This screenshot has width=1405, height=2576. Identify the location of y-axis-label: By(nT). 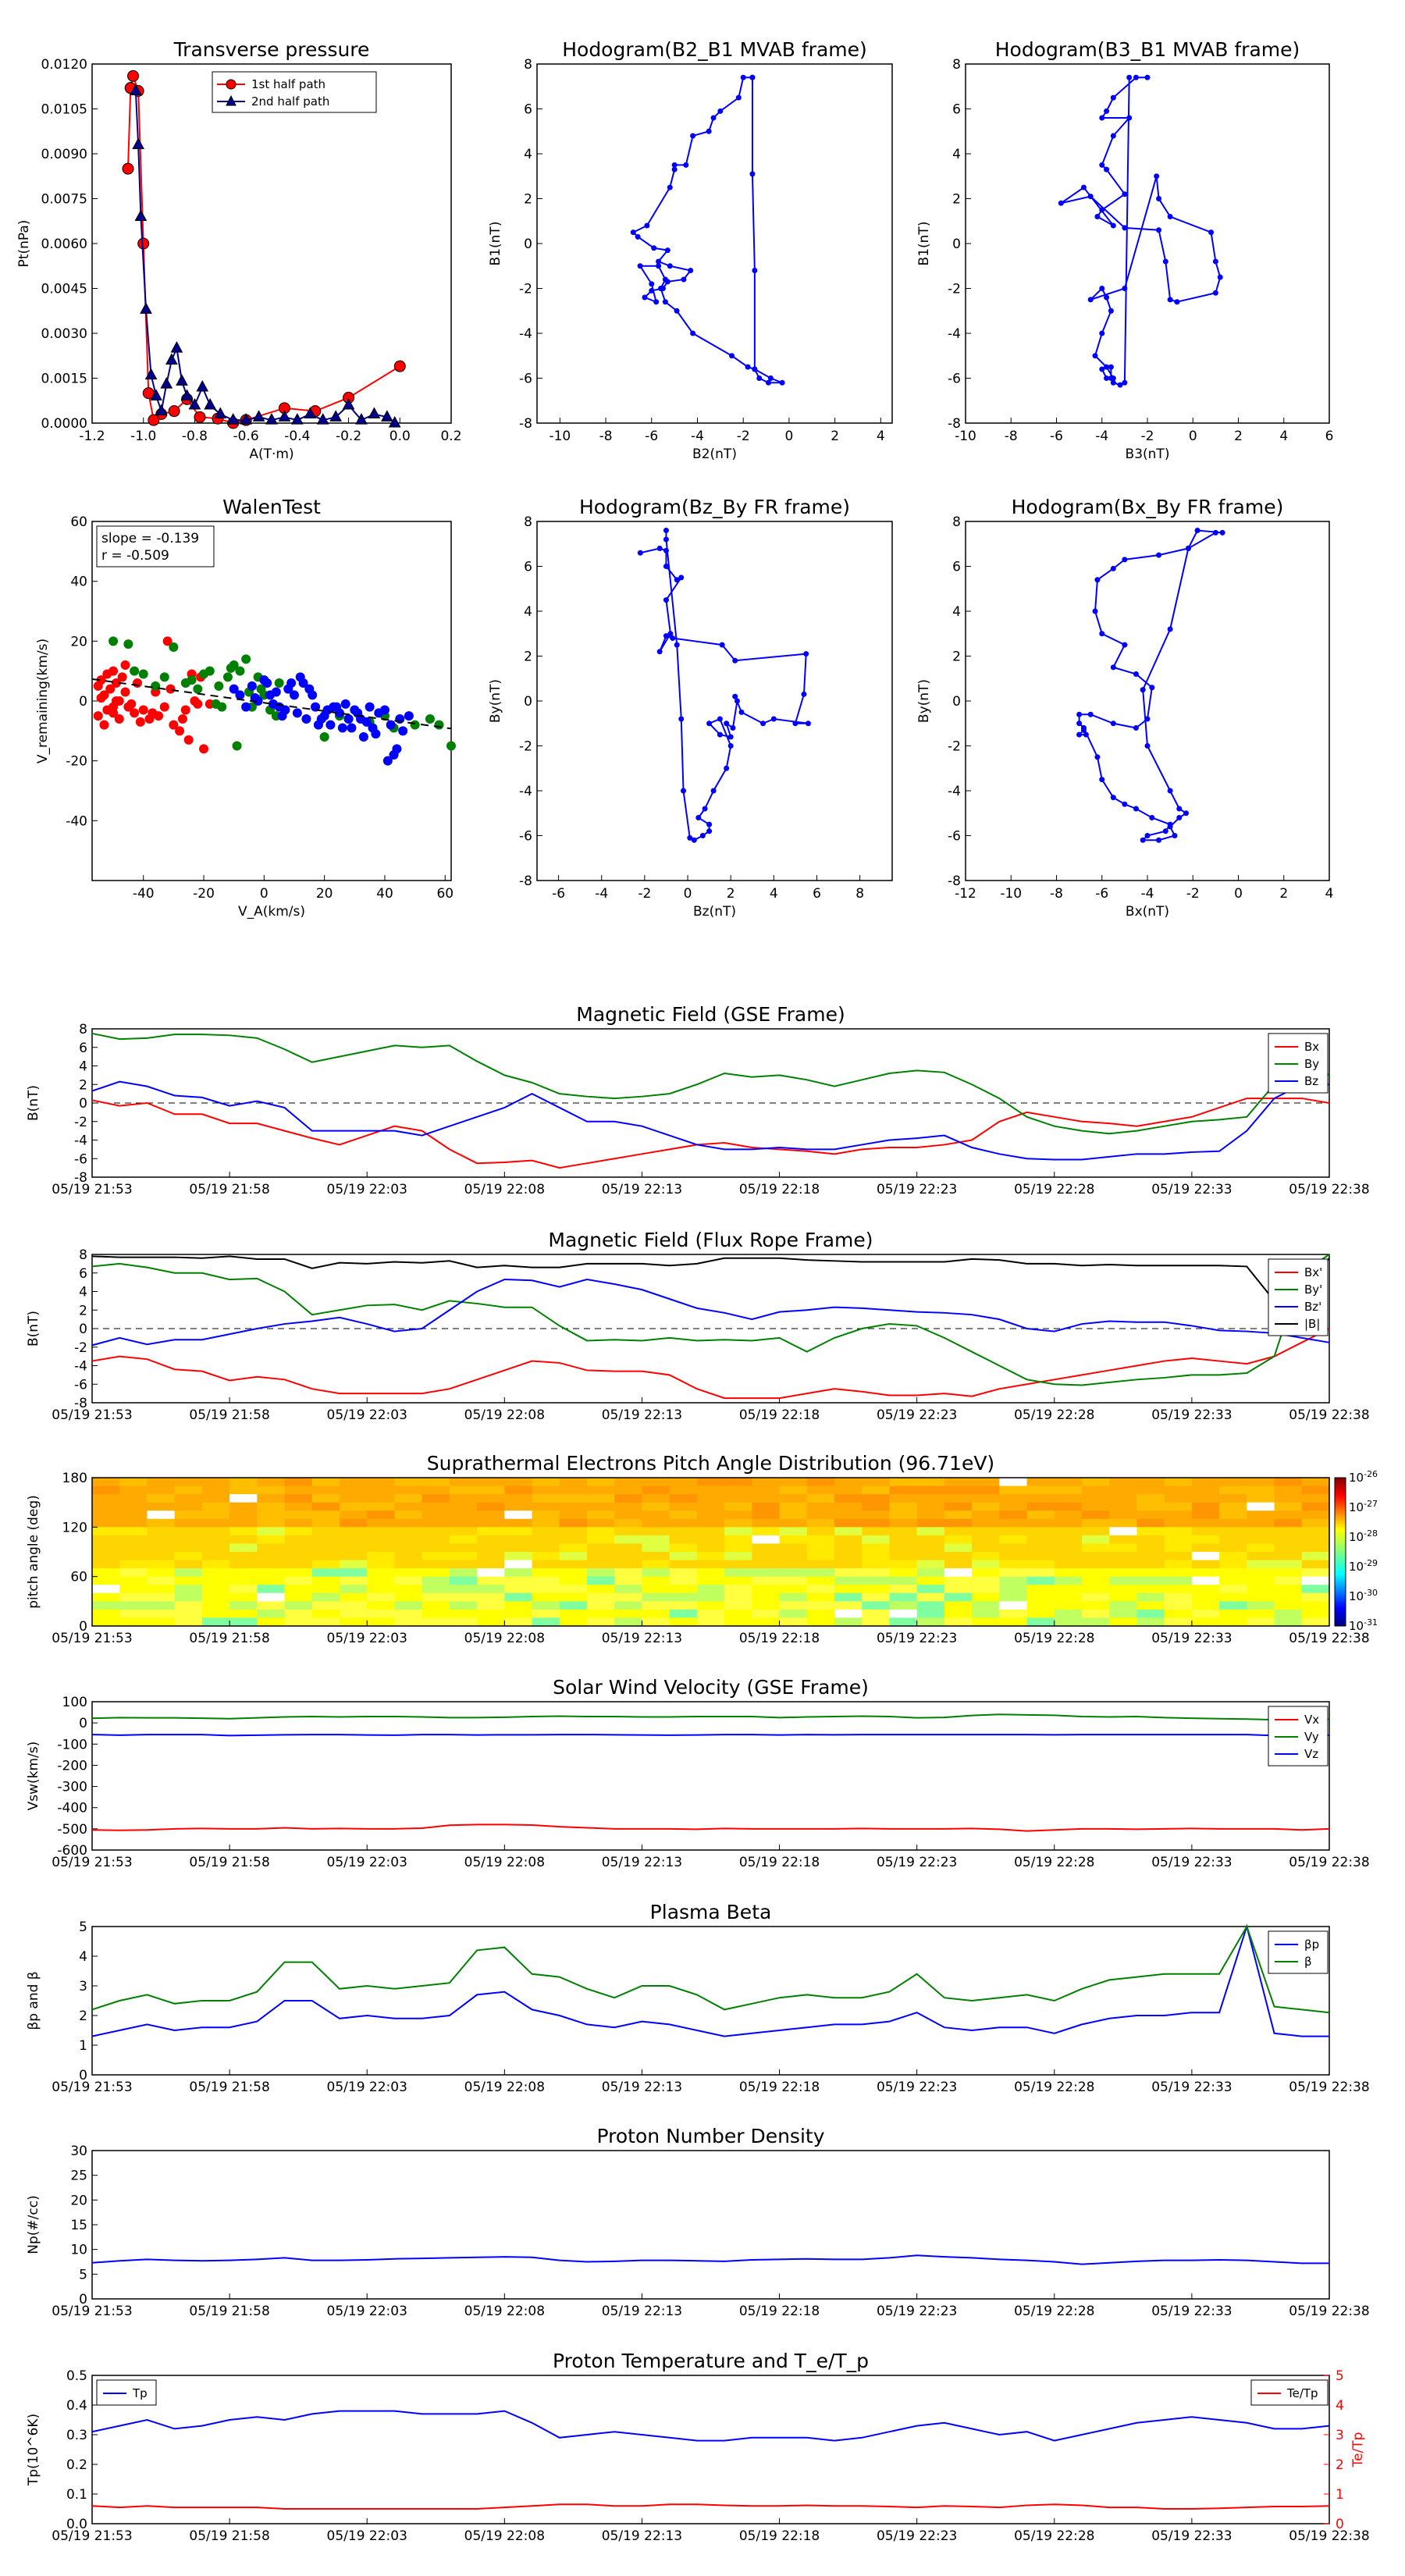
(496, 701).